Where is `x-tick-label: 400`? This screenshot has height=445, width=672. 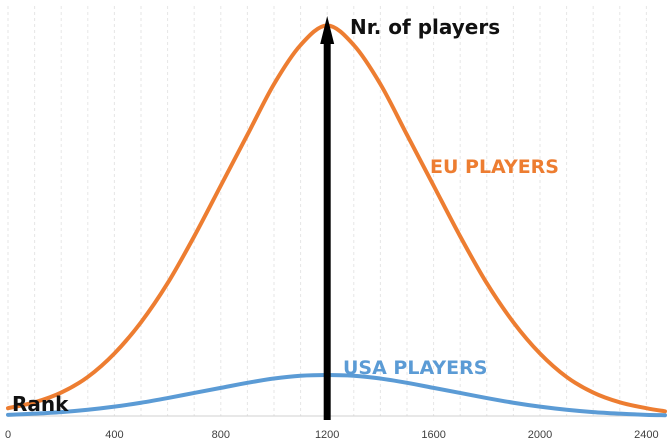 x-tick-label: 400 is located at coordinates (114, 435).